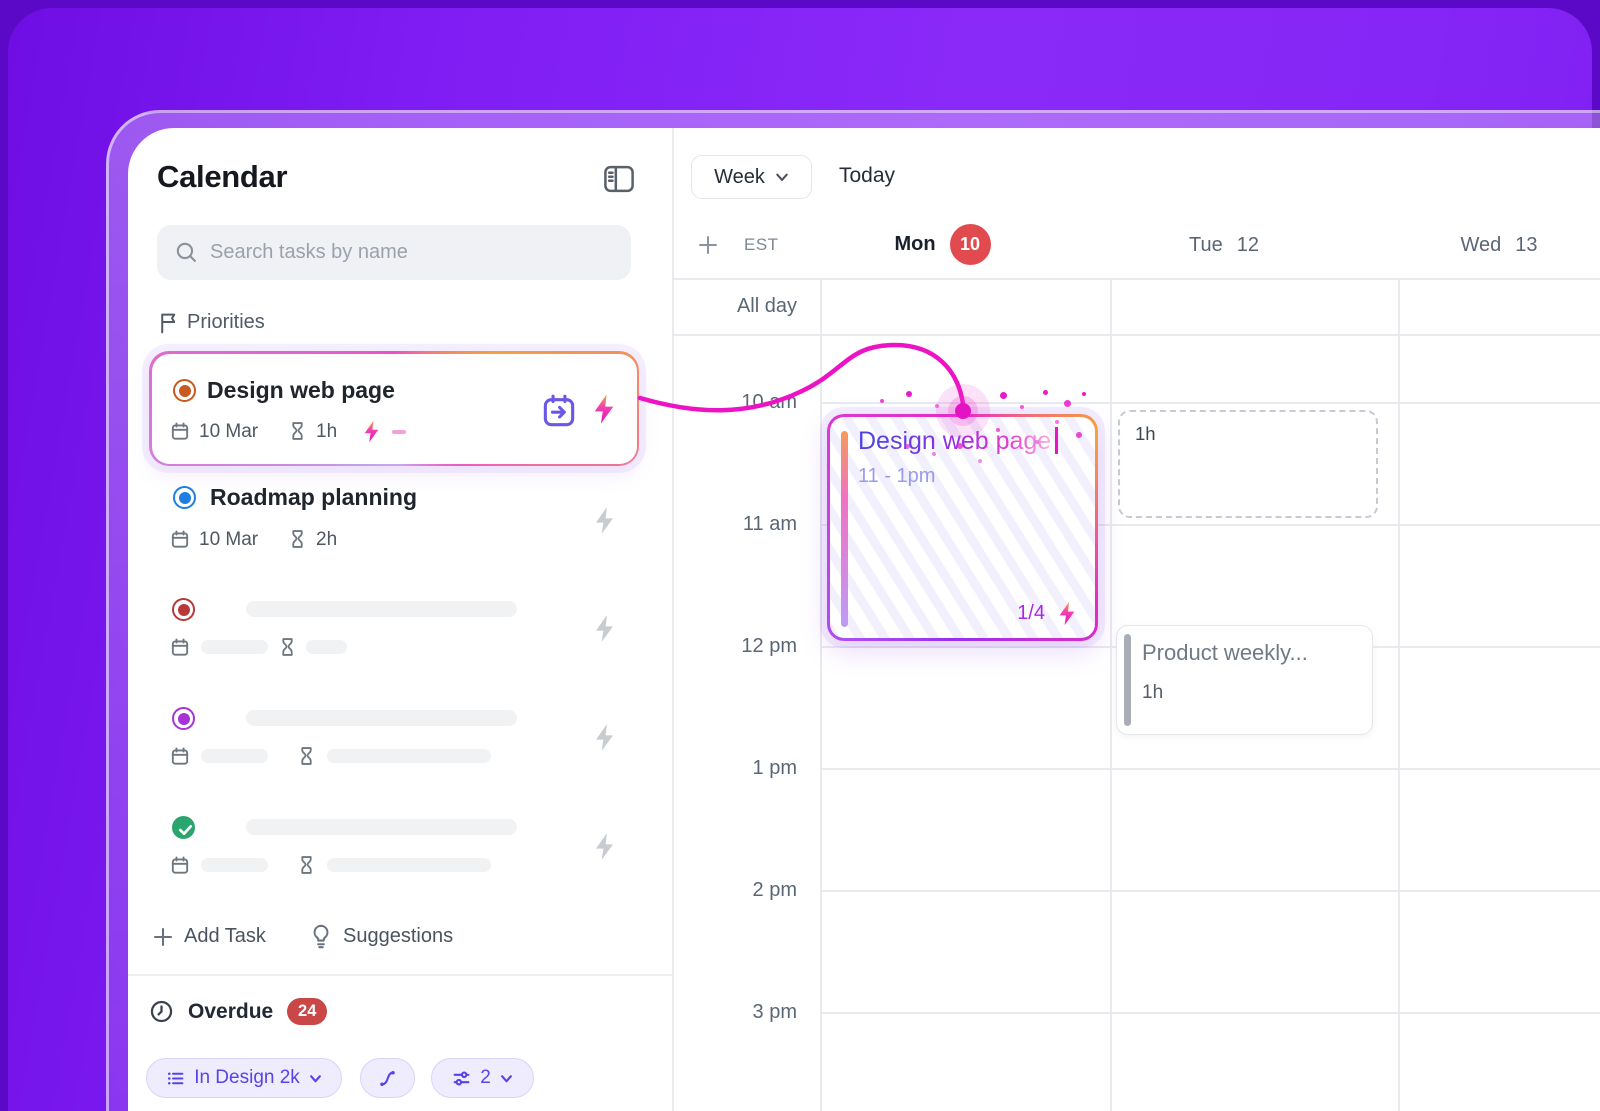 The image size is (1600, 1111). Describe the element at coordinates (970, 244) in the screenshot. I see `today-date-badge: 10` at that location.